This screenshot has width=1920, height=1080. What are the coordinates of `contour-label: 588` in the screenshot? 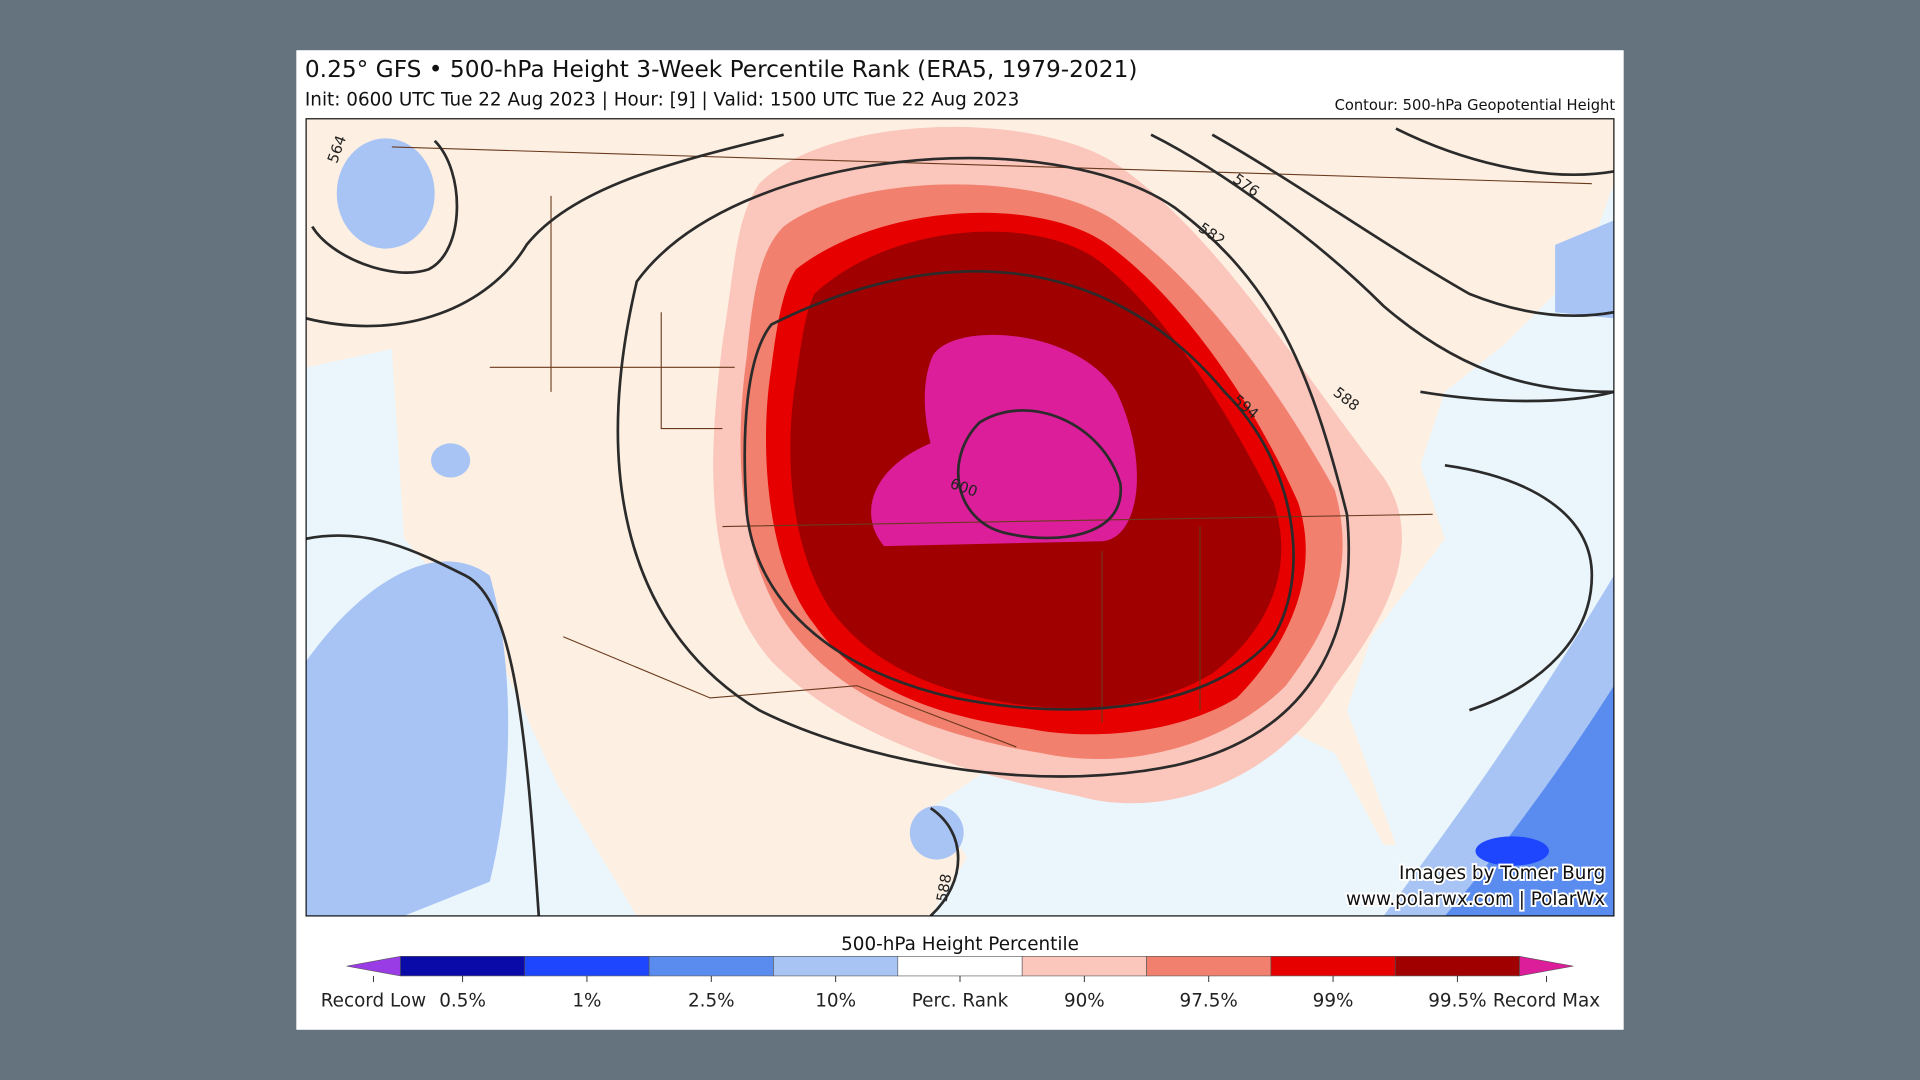 It's located at (945, 888).